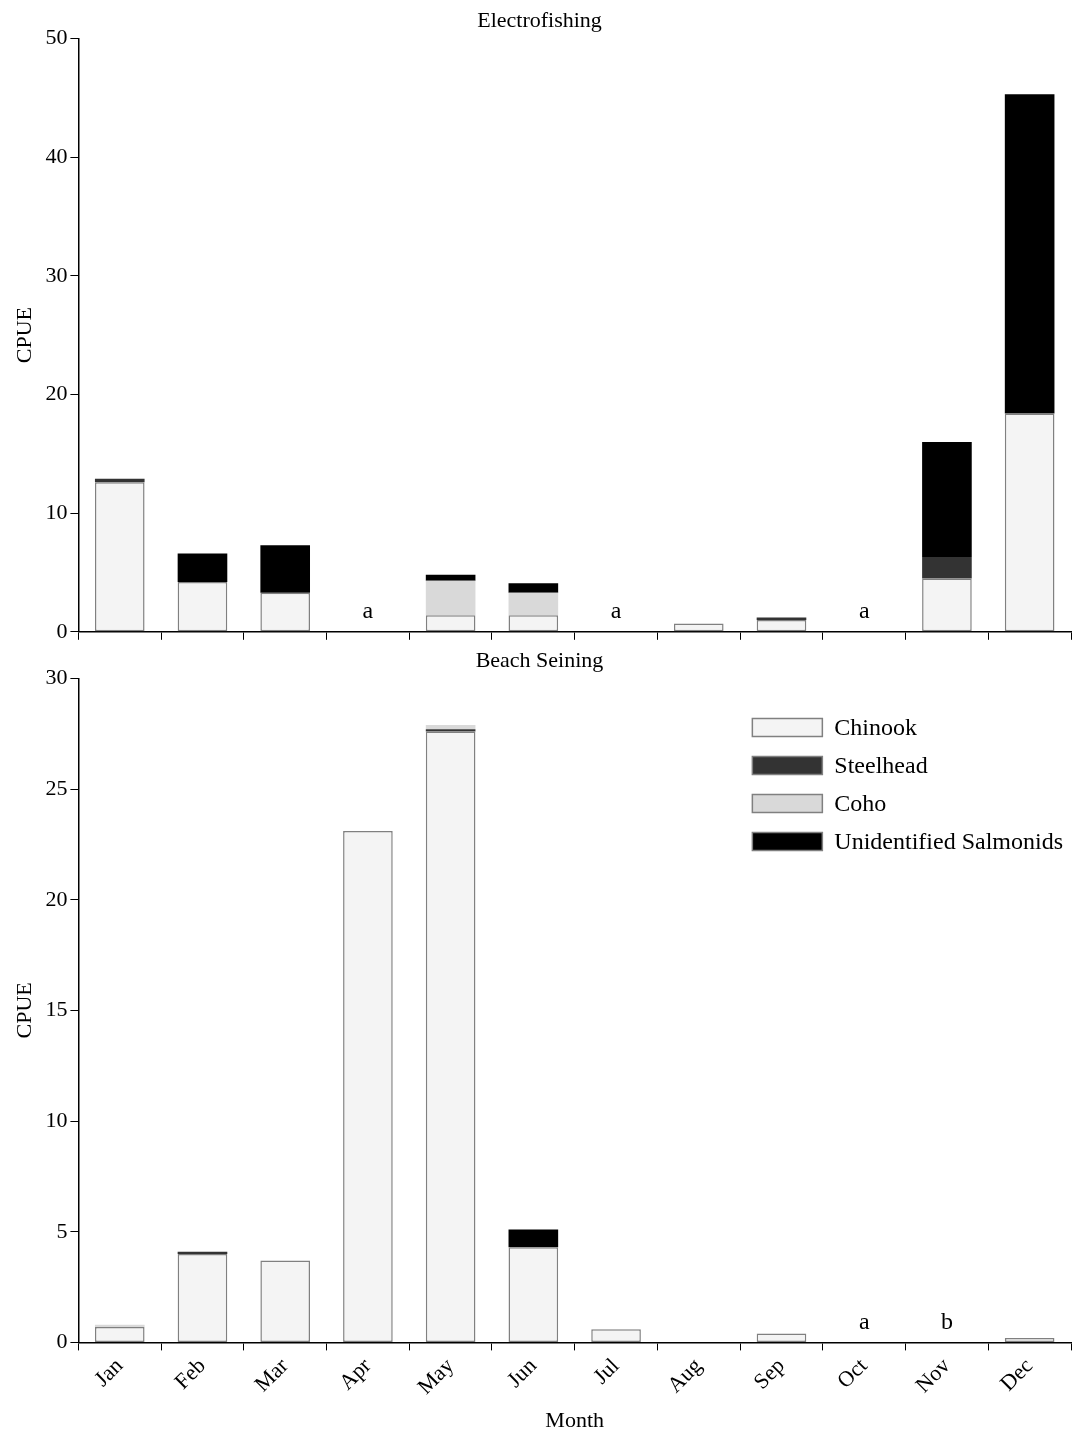 Image resolution: width=1089 pixels, height=1448 pixels. What do you see at coordinates (56, 155) in the screenshot?
I see `y-tick-label: 40` at bounding box center [56, 155].